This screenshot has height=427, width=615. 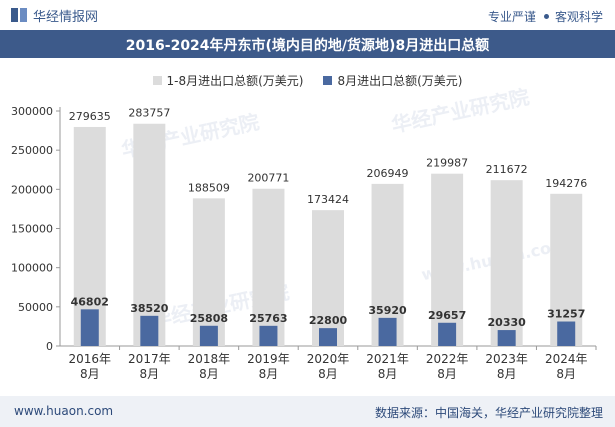 I want to click on y-tick-label: 50000, so click(x=35, y=307).